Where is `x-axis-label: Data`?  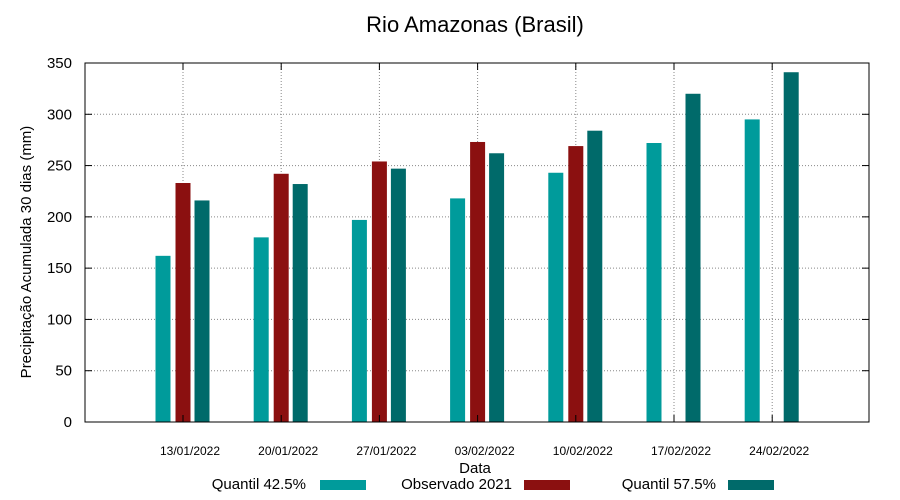 x-axis-label: Data is located at coordinates (475, 468).